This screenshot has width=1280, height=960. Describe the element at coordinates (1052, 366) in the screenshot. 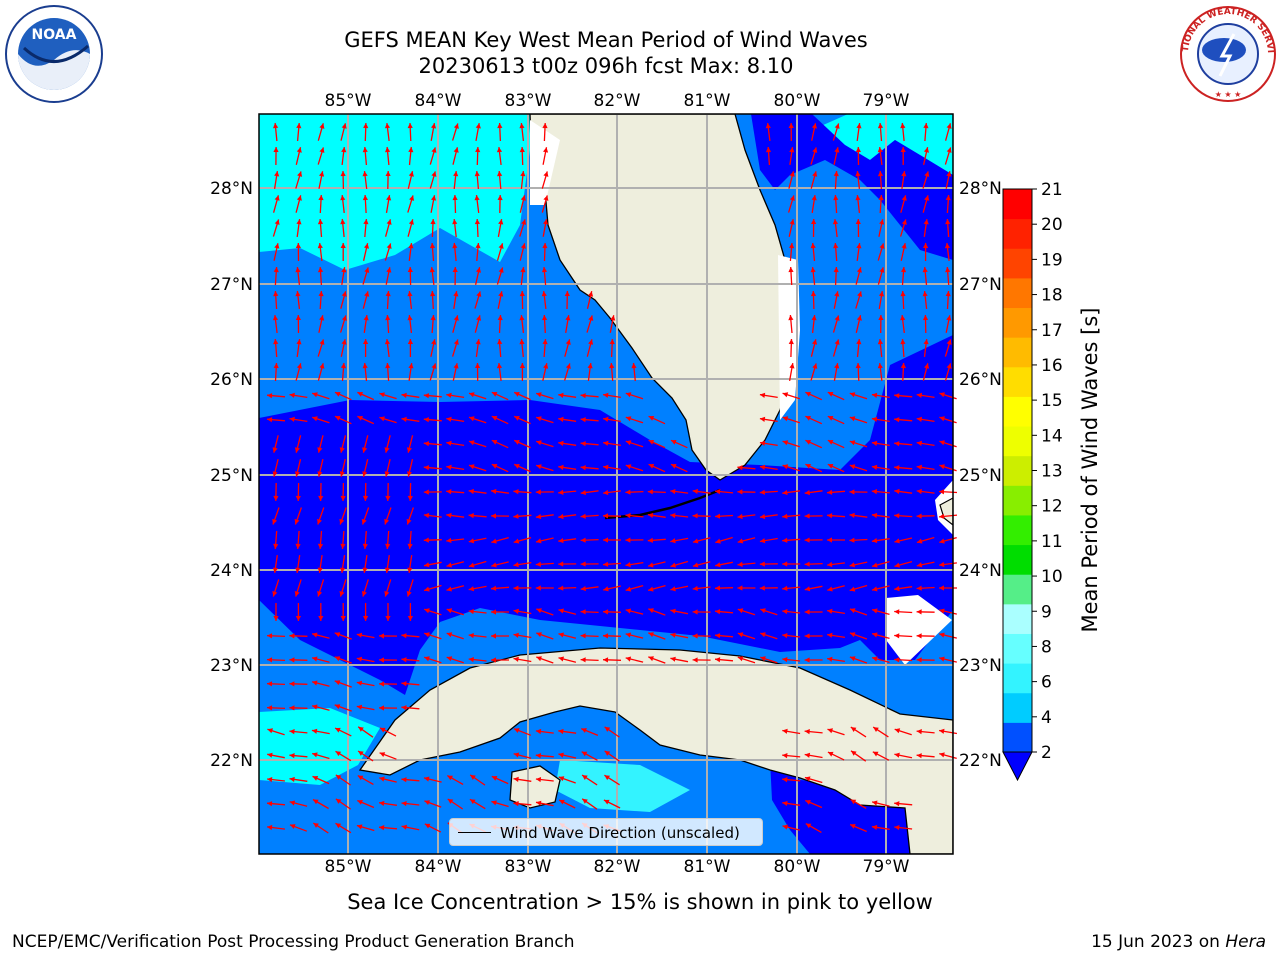

I see `colorbar-tick-label: 16` at that location.